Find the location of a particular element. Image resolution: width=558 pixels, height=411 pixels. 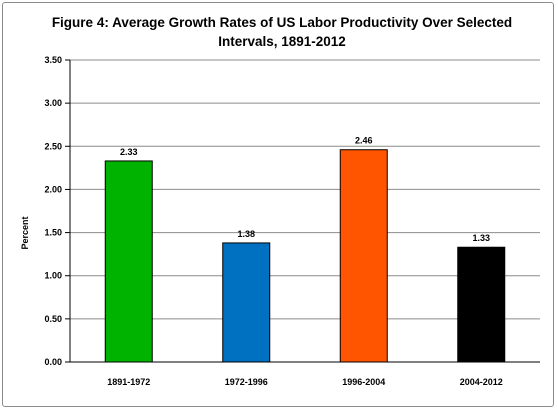

x-tick-label: 2004-2012 is located at coordinates (481, 382).